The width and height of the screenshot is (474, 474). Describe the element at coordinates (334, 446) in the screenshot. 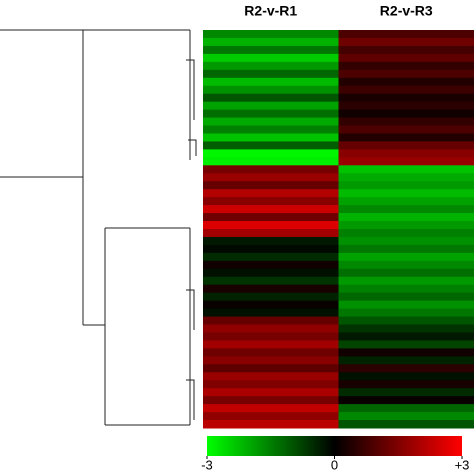

I see `colorbar` at that location.